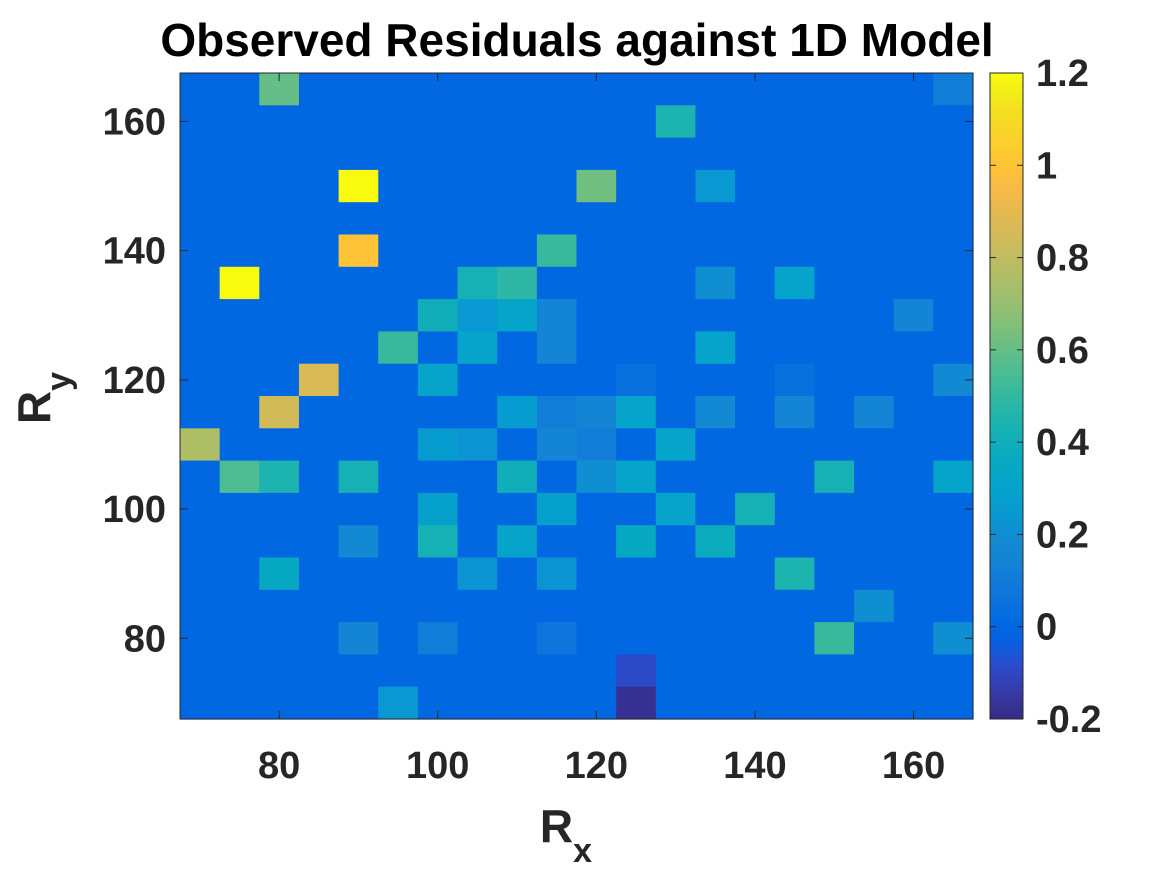 This screenshot has width=1167, height=875. What do you see at coordinates (1062, 535) in the screenshot?
I see `colorbar-tick-label: 0.2` at bounding box center [1062, 535].